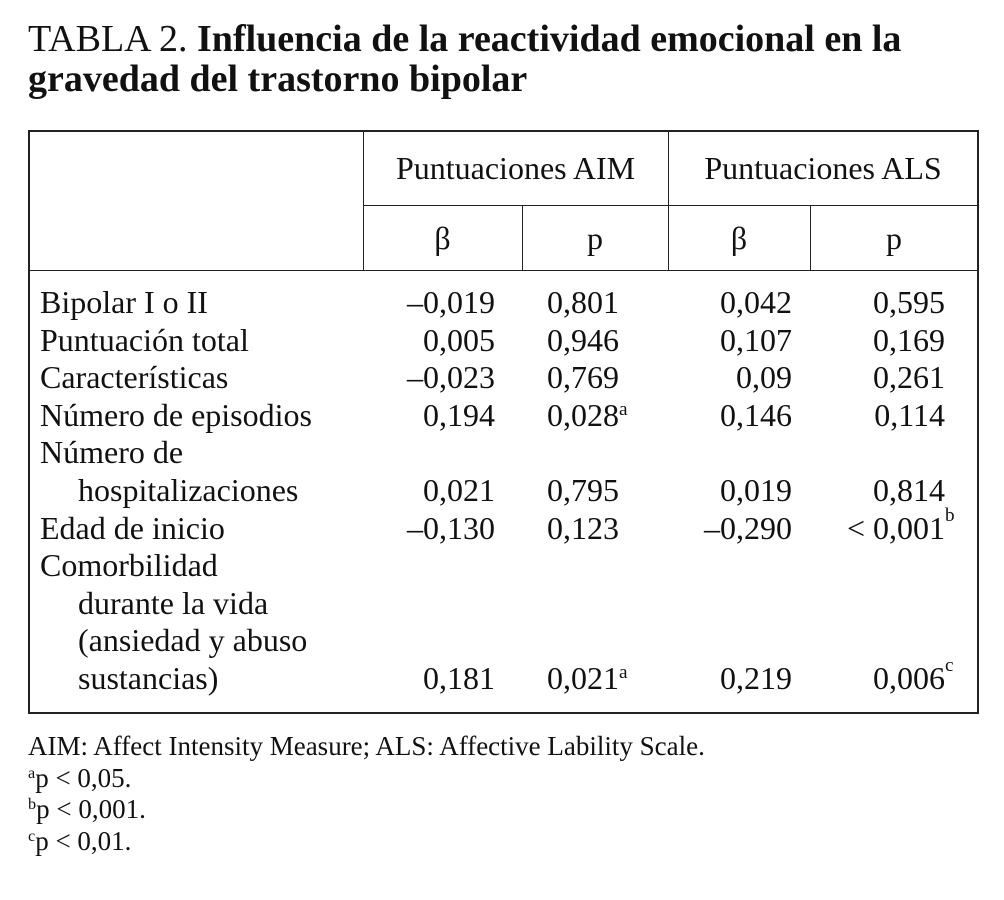 The image size is (1004, 900). I want to click on cell-value: –0,019, so click(451, 302).